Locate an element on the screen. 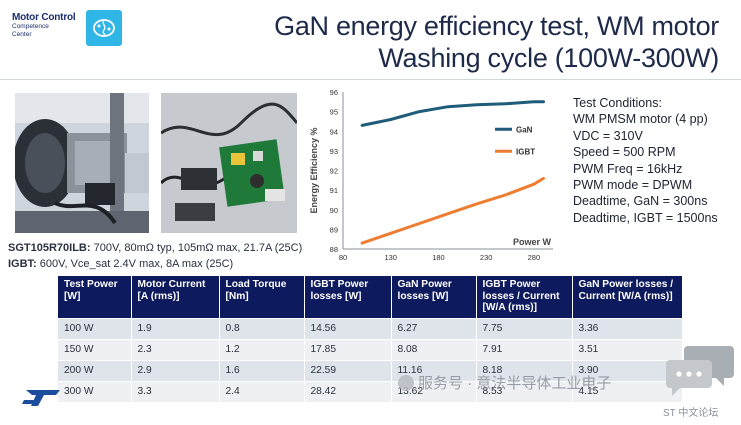 The image size is (741, 425). y-tick-label: 94 is located at coordinates (334, 131).